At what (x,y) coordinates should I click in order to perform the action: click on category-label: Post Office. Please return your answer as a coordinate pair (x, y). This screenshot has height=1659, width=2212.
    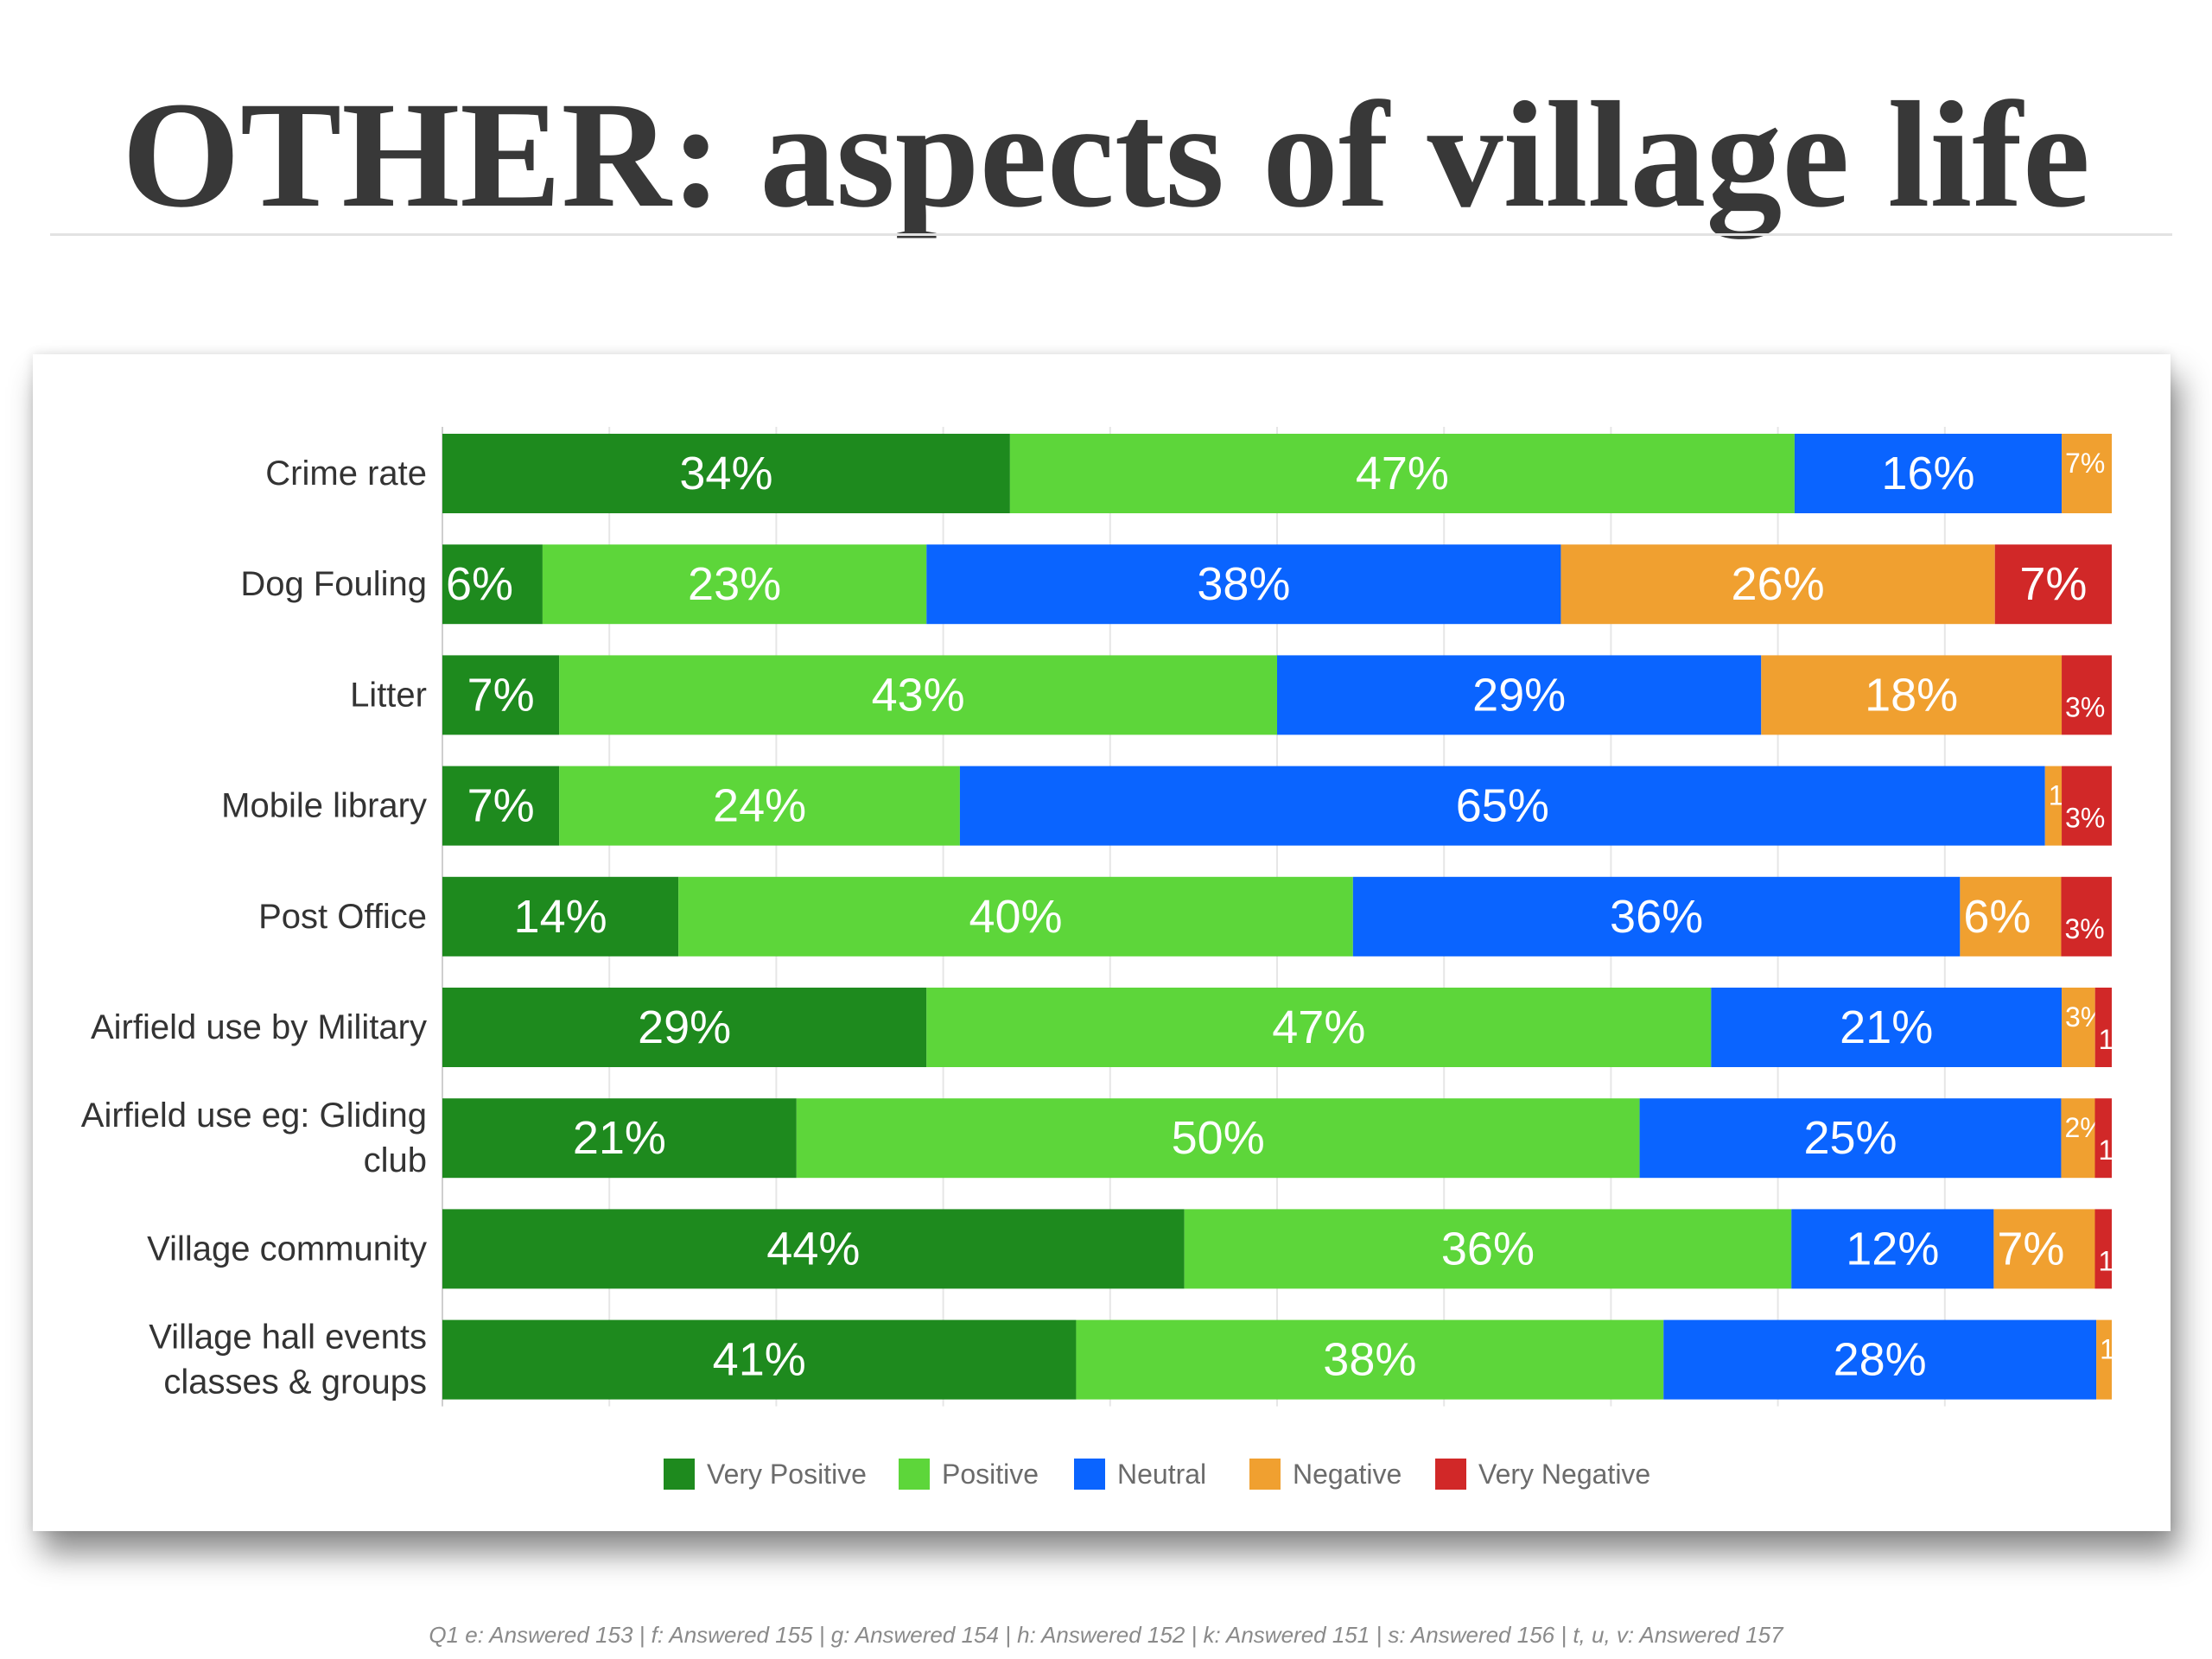
    Looking at the image, I should click on (342, 917).